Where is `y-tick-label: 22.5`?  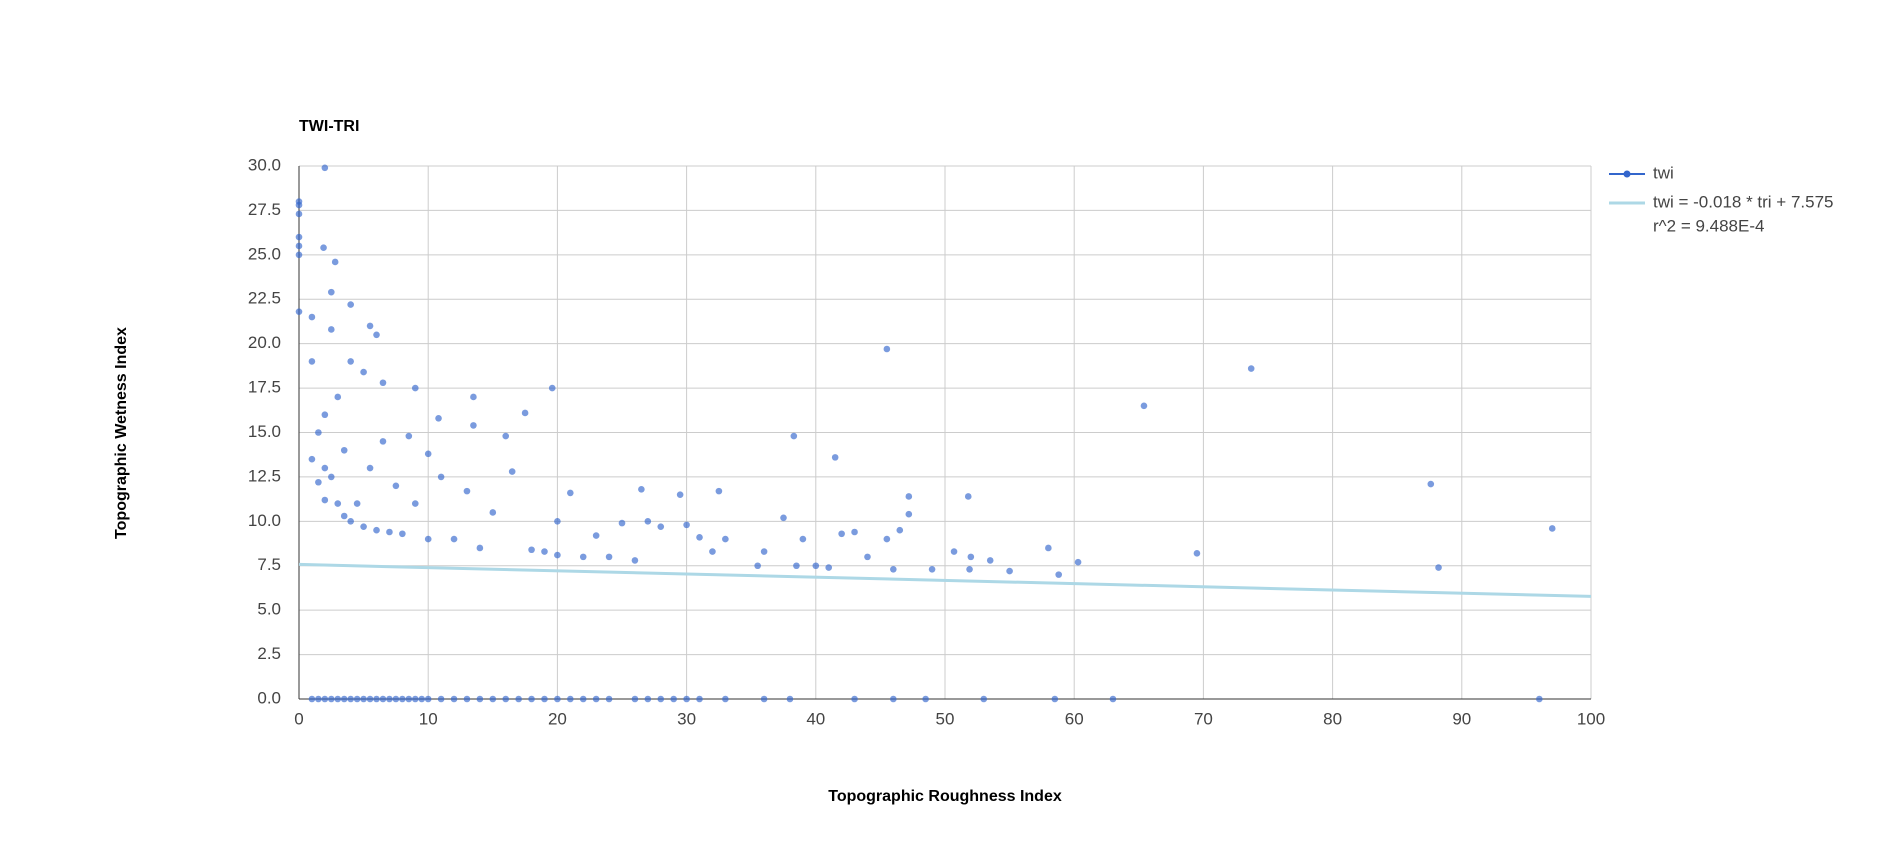
y-tick-label: 22.5 is located at coordinates (264, 298).